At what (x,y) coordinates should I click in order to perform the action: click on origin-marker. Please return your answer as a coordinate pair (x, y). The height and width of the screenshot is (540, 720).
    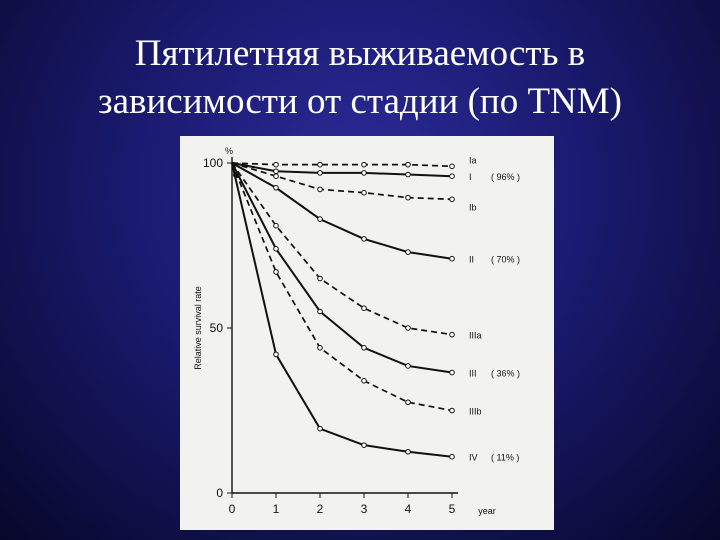
    Looking at the image, I should click on (236, 175).